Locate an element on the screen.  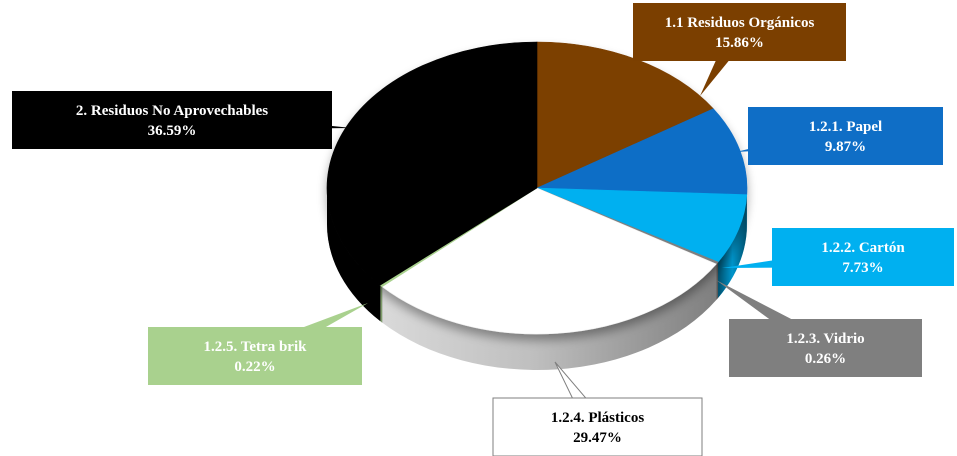
slice-label: 1.2.5. Tetra brik is located at coordinates (256, 347).